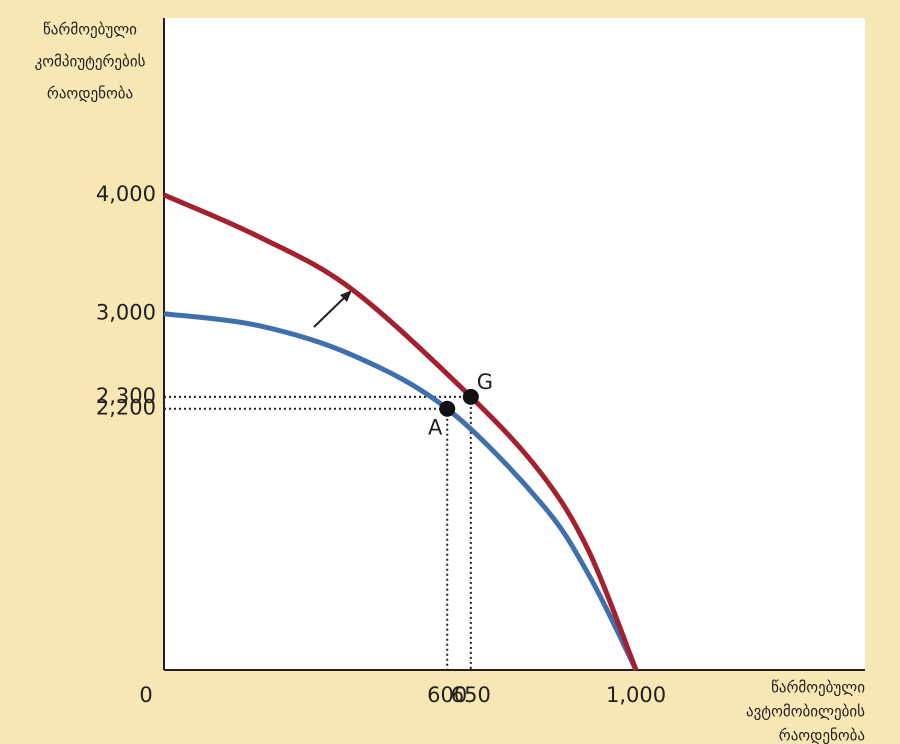 This screenshot has height=744, width=900. I want to click on x-axis-label: რაოდენობა, so click(822, 735).